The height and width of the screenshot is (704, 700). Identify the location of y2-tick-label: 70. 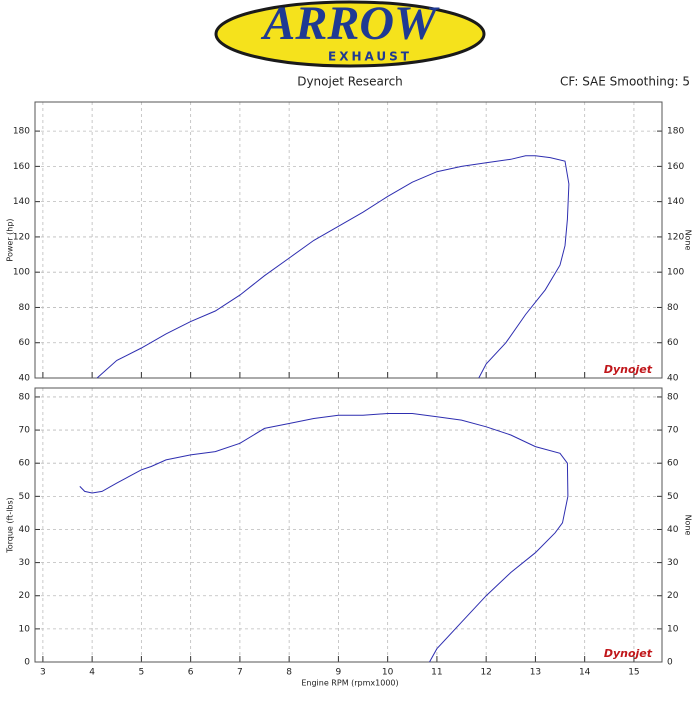
(673, 431).